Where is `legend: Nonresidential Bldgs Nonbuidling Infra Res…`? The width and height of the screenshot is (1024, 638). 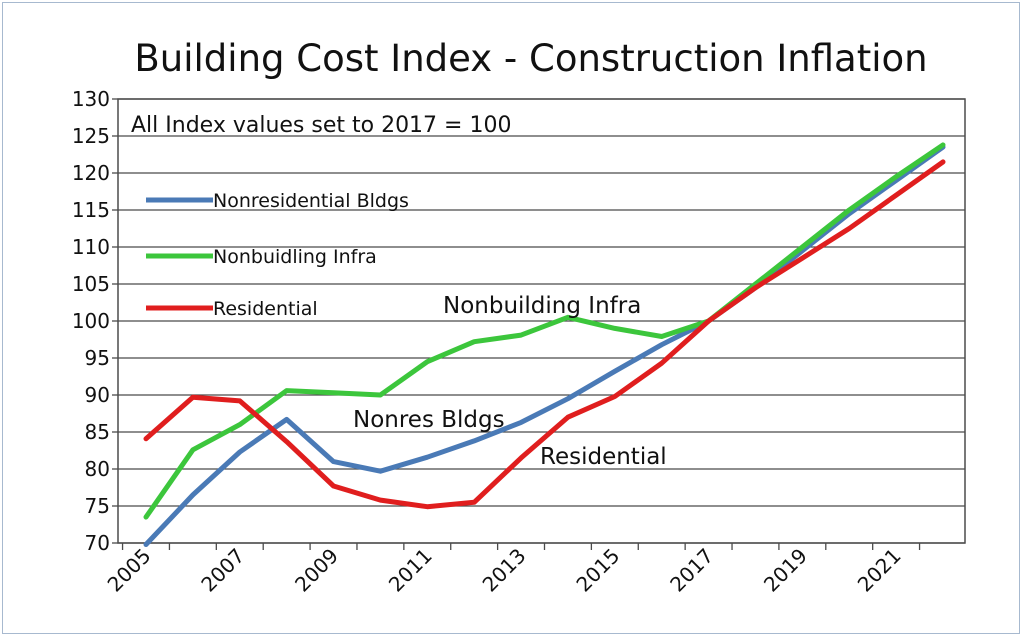
legend: Nonresidential Bldgs Nonbuidling Infra Res… is located at coordinates (277, 255).